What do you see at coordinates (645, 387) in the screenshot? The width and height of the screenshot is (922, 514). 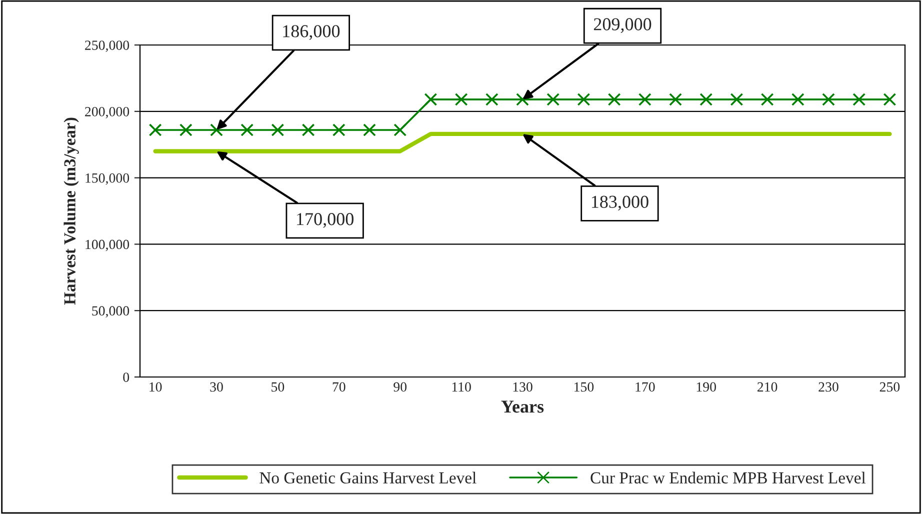 I see `x-tick-label: 170` at bounding box center [645, 387].